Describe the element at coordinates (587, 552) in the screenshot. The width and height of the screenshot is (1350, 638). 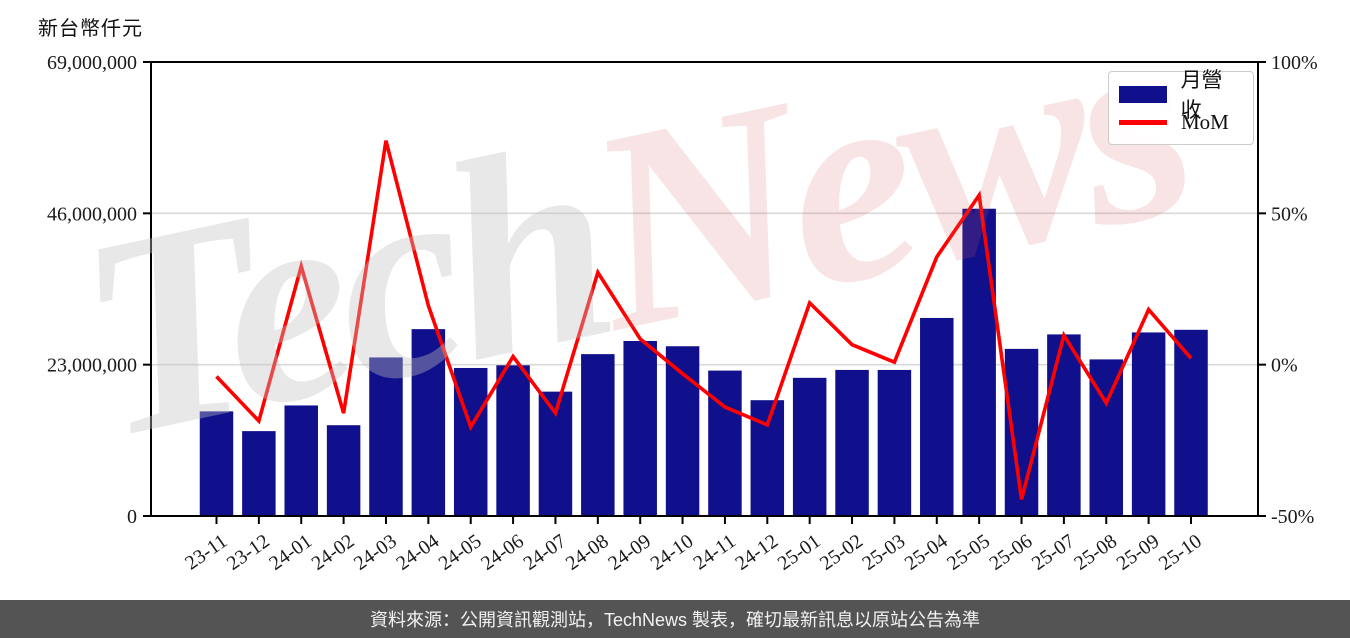
I see `x-tick-label: 24-08` at that location.